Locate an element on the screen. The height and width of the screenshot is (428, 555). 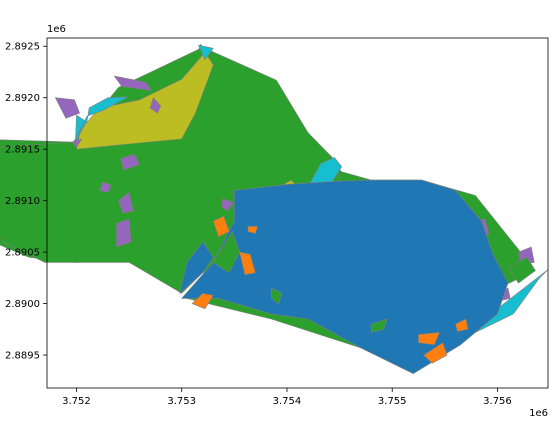
x-tick-label-1: 3.753 is located at coordinates (181, 401).